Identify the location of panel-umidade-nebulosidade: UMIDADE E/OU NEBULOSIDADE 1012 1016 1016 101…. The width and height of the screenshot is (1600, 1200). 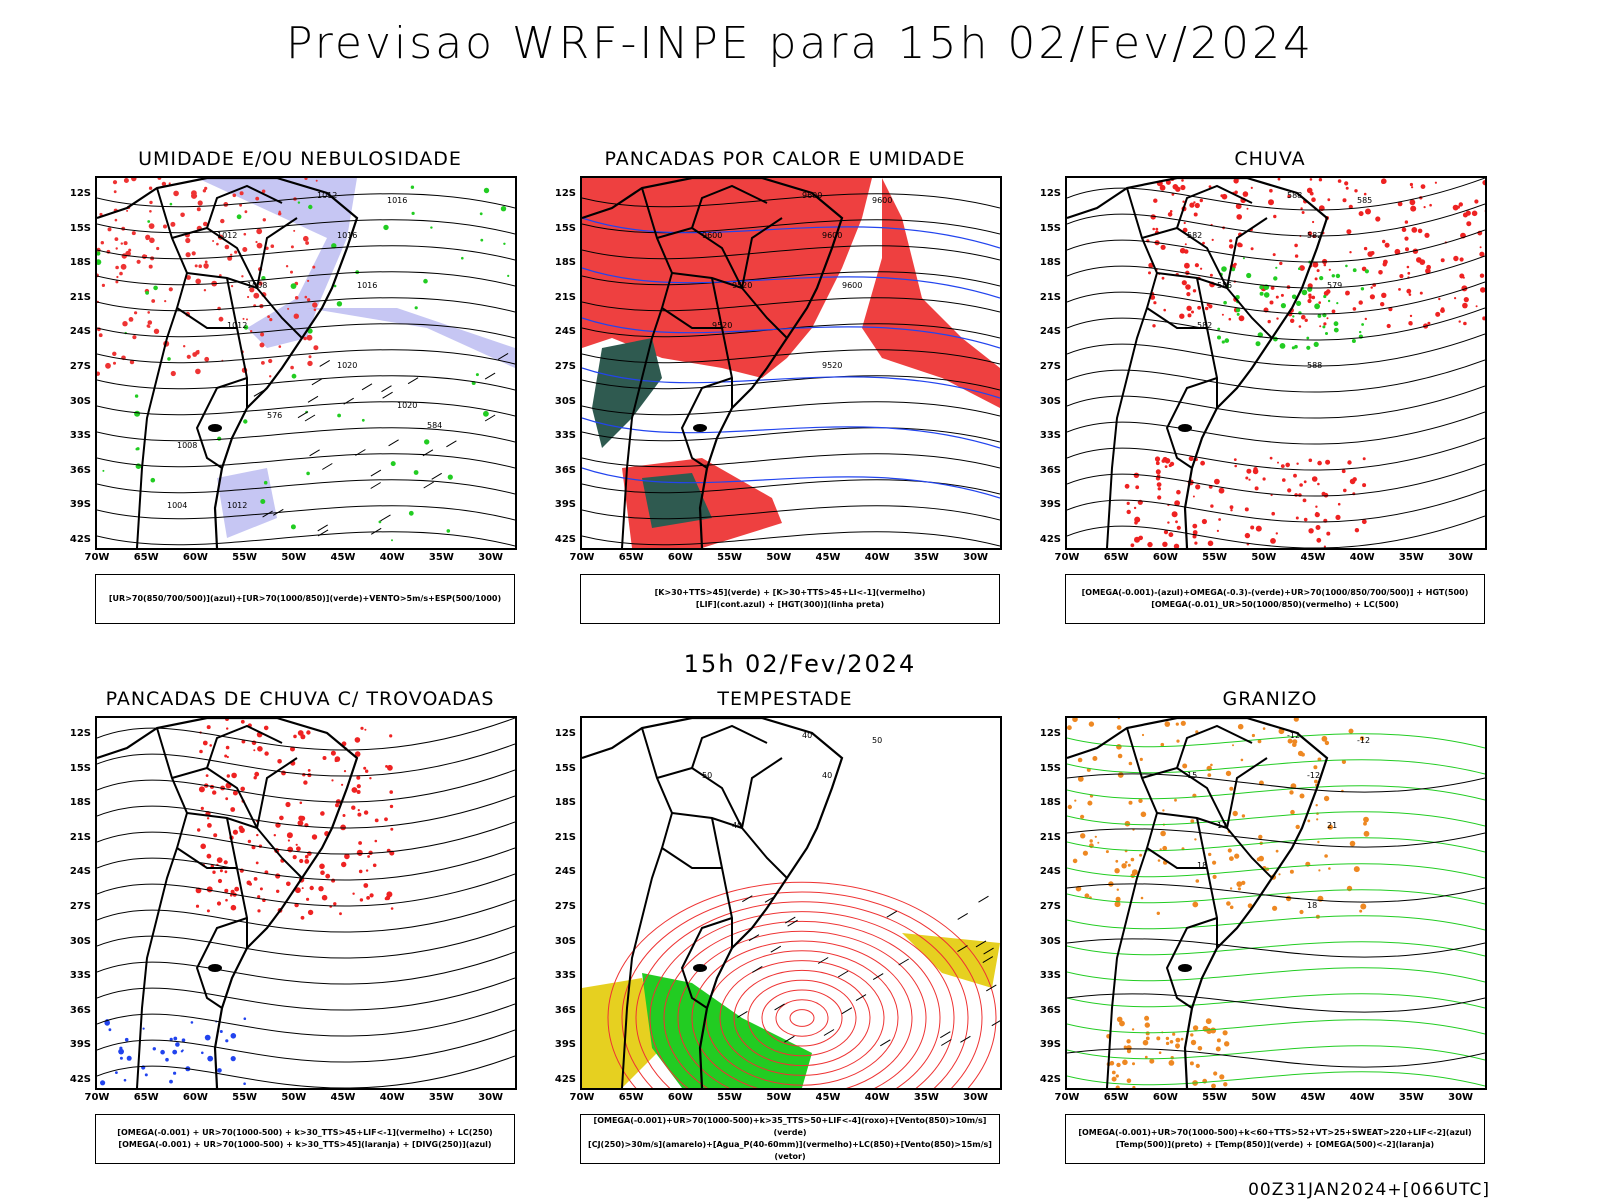
(300, 398).